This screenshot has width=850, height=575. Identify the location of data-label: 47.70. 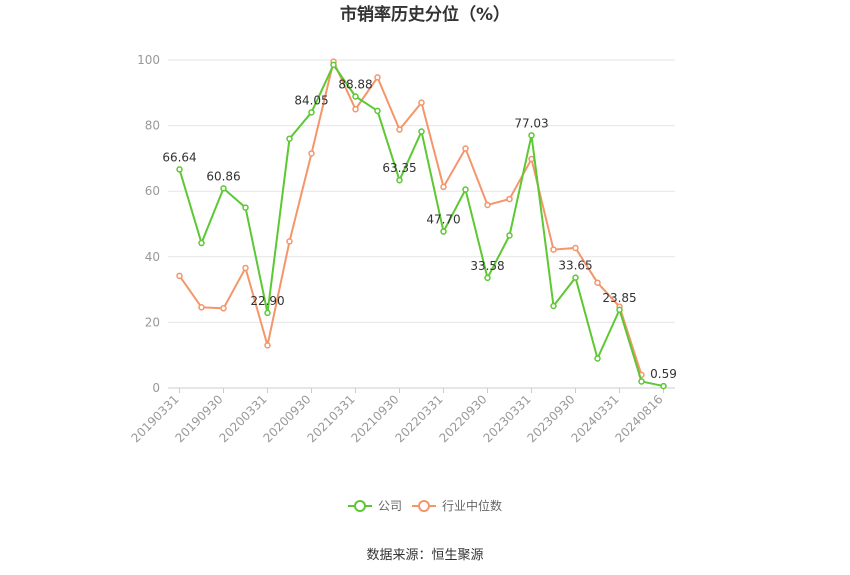
(443, 220).